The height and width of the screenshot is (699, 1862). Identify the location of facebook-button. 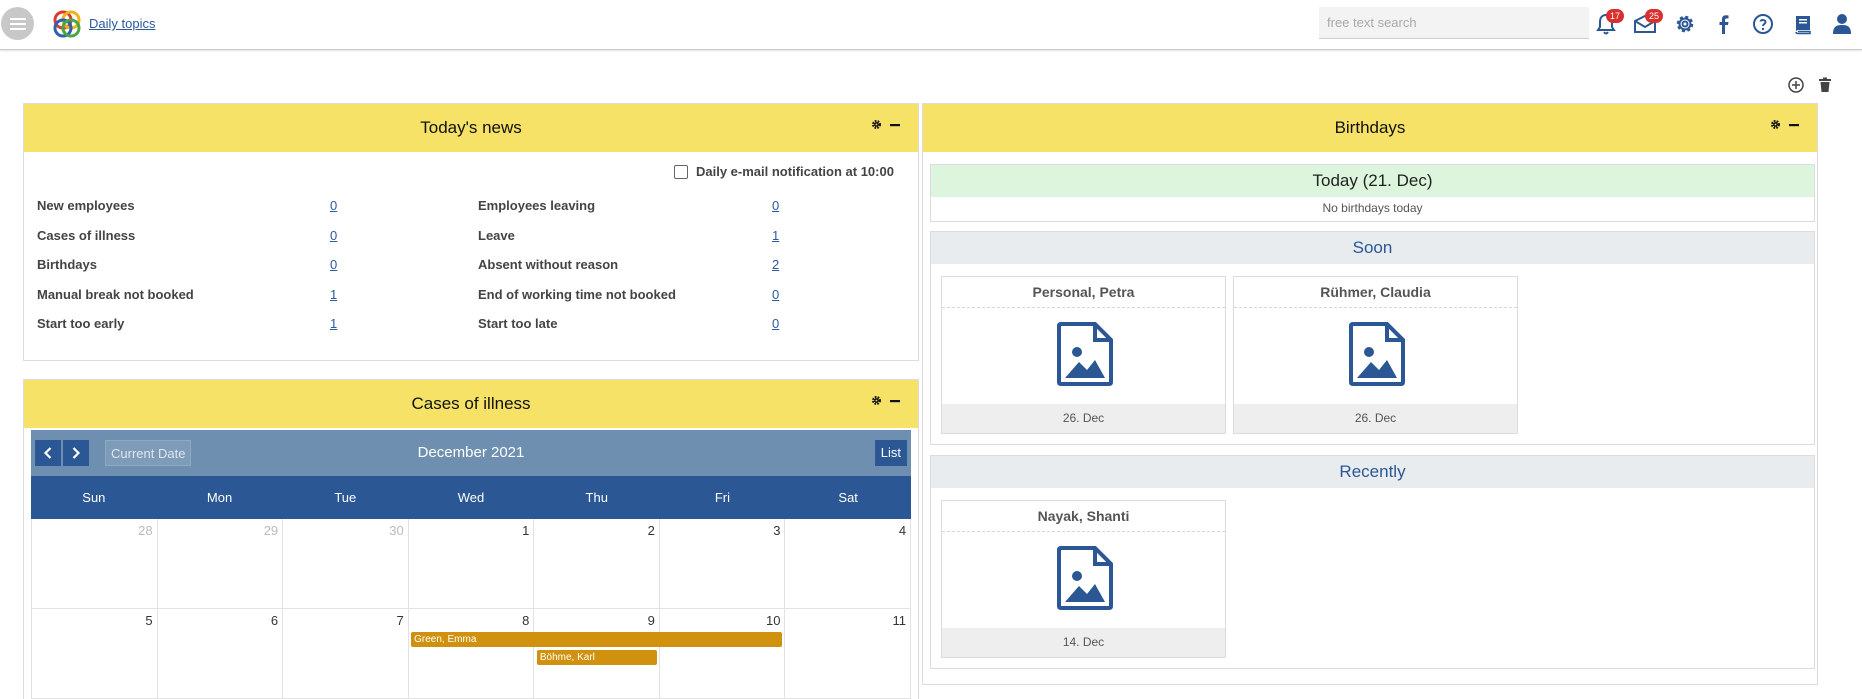
(1725, 25).